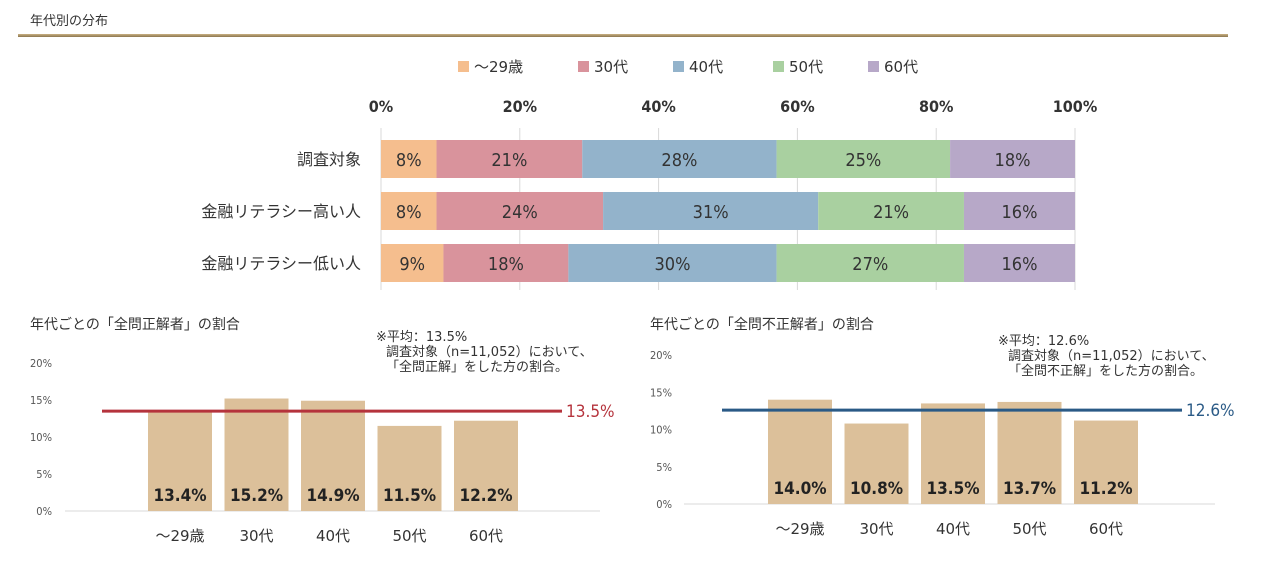 The width and height of the screenshot is (1265, 575). I want to click on right-note-line-1: ※平均：12.6%, so click(1044, 341).